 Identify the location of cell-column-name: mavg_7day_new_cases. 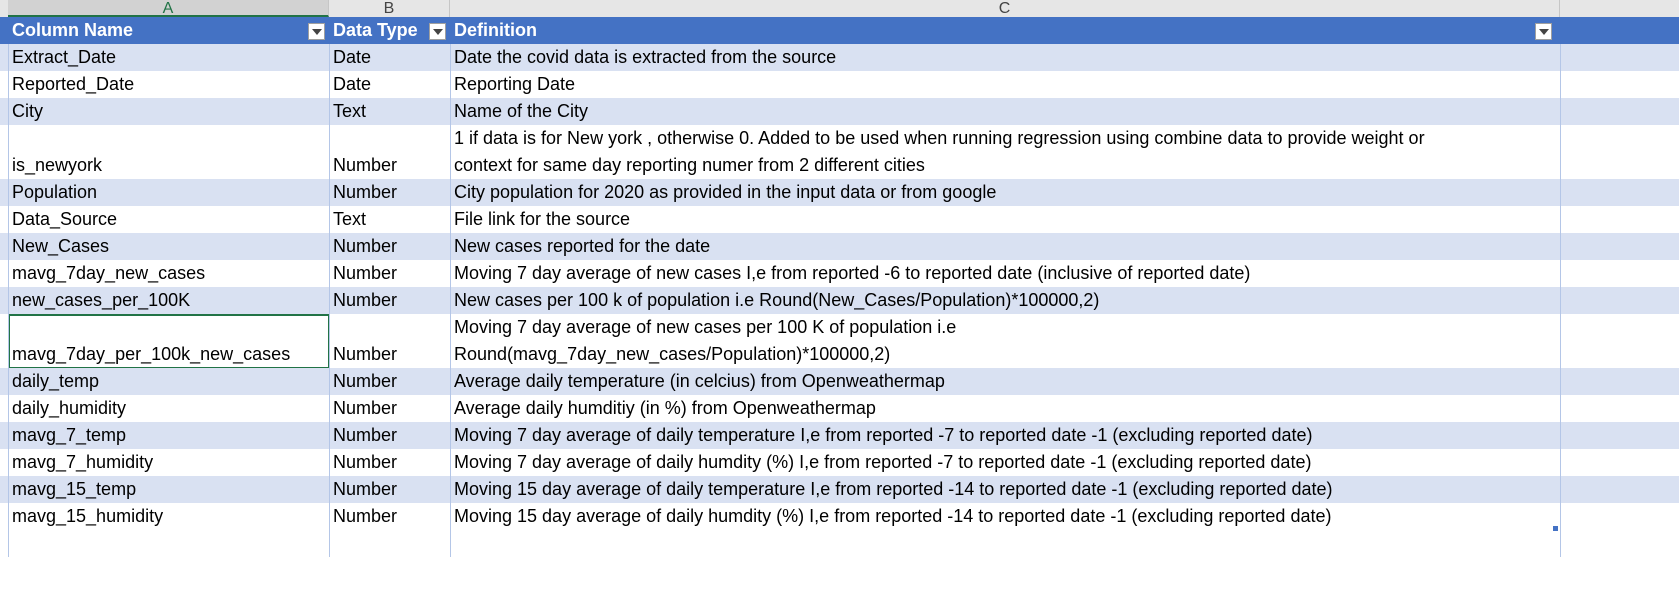
(109, 273).